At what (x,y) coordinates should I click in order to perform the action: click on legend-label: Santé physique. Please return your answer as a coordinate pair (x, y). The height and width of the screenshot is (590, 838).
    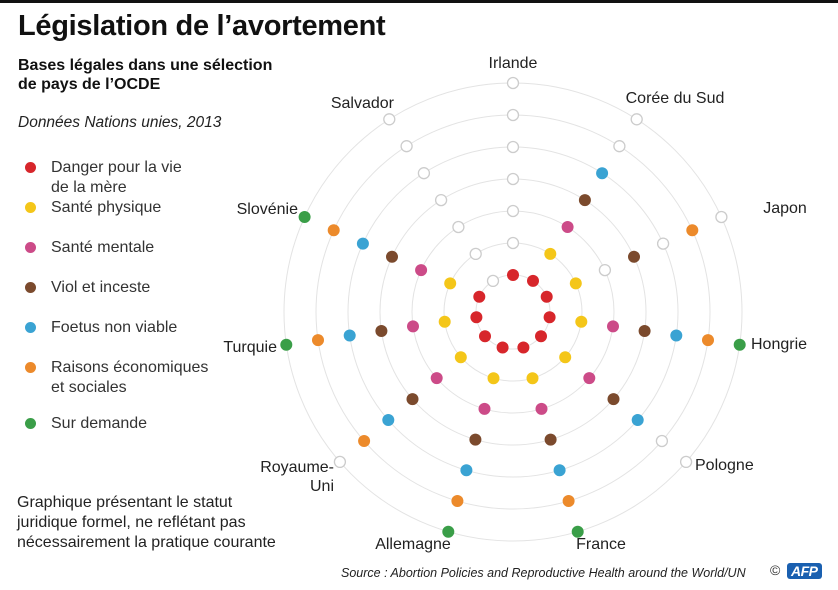
    Looking at the image, I should click on (106, 207).